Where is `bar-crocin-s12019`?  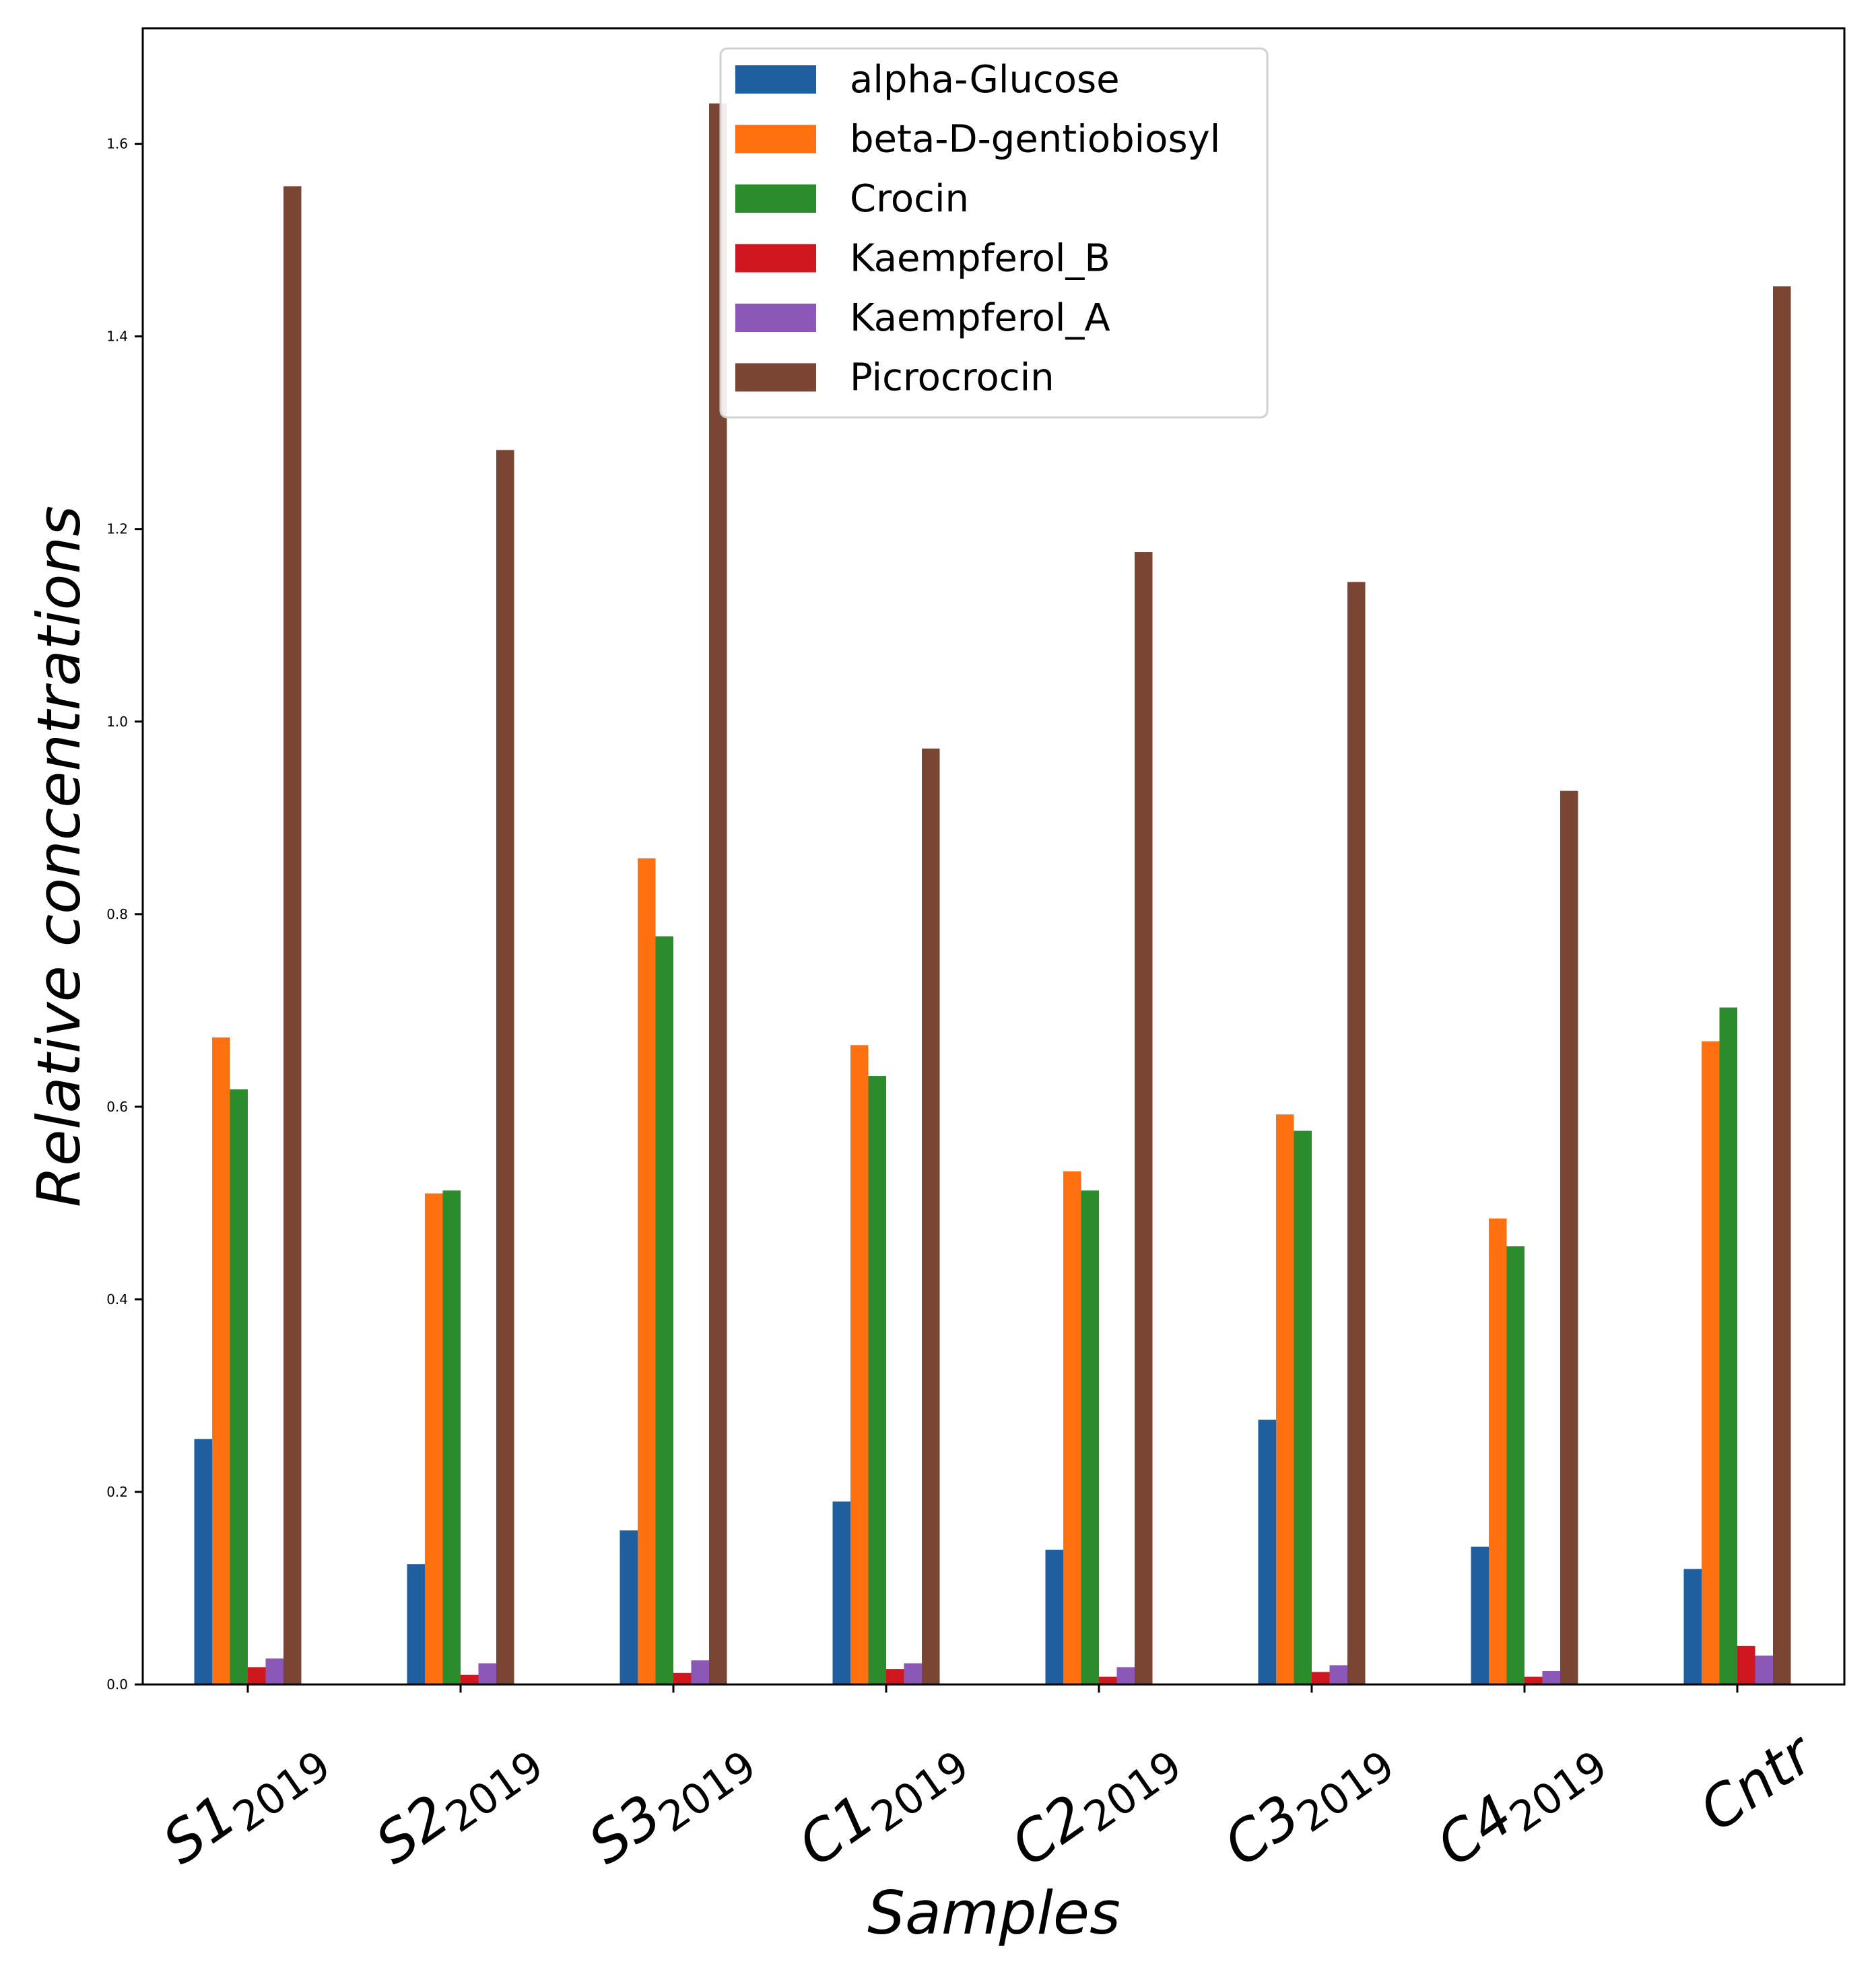
bar-crocin-s12019 is located at coordinates (239, 1387).